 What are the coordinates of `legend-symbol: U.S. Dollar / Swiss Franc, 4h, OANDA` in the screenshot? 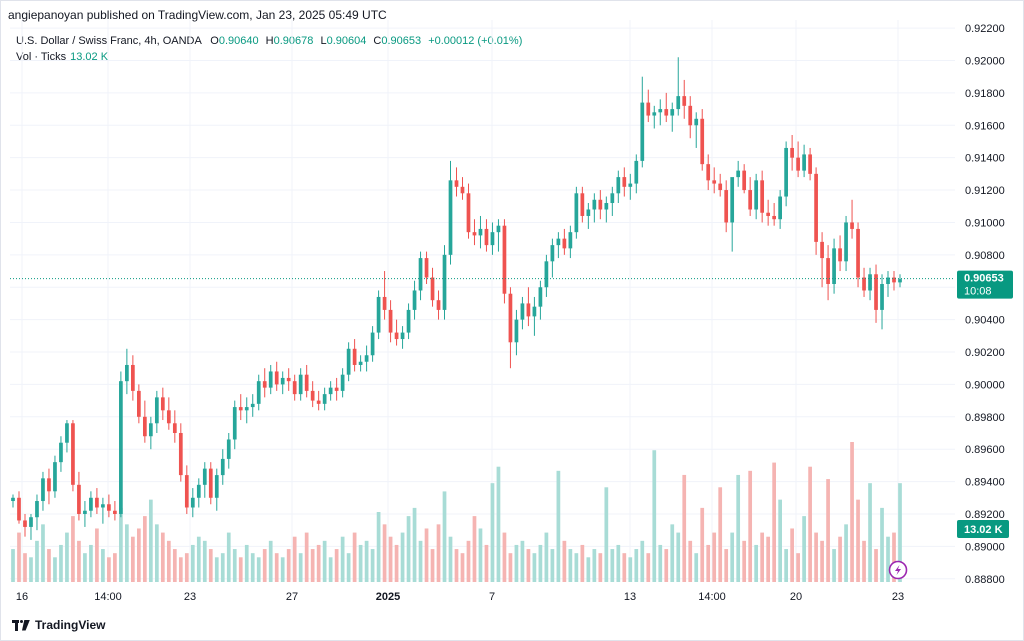 It's located at (109, 41).